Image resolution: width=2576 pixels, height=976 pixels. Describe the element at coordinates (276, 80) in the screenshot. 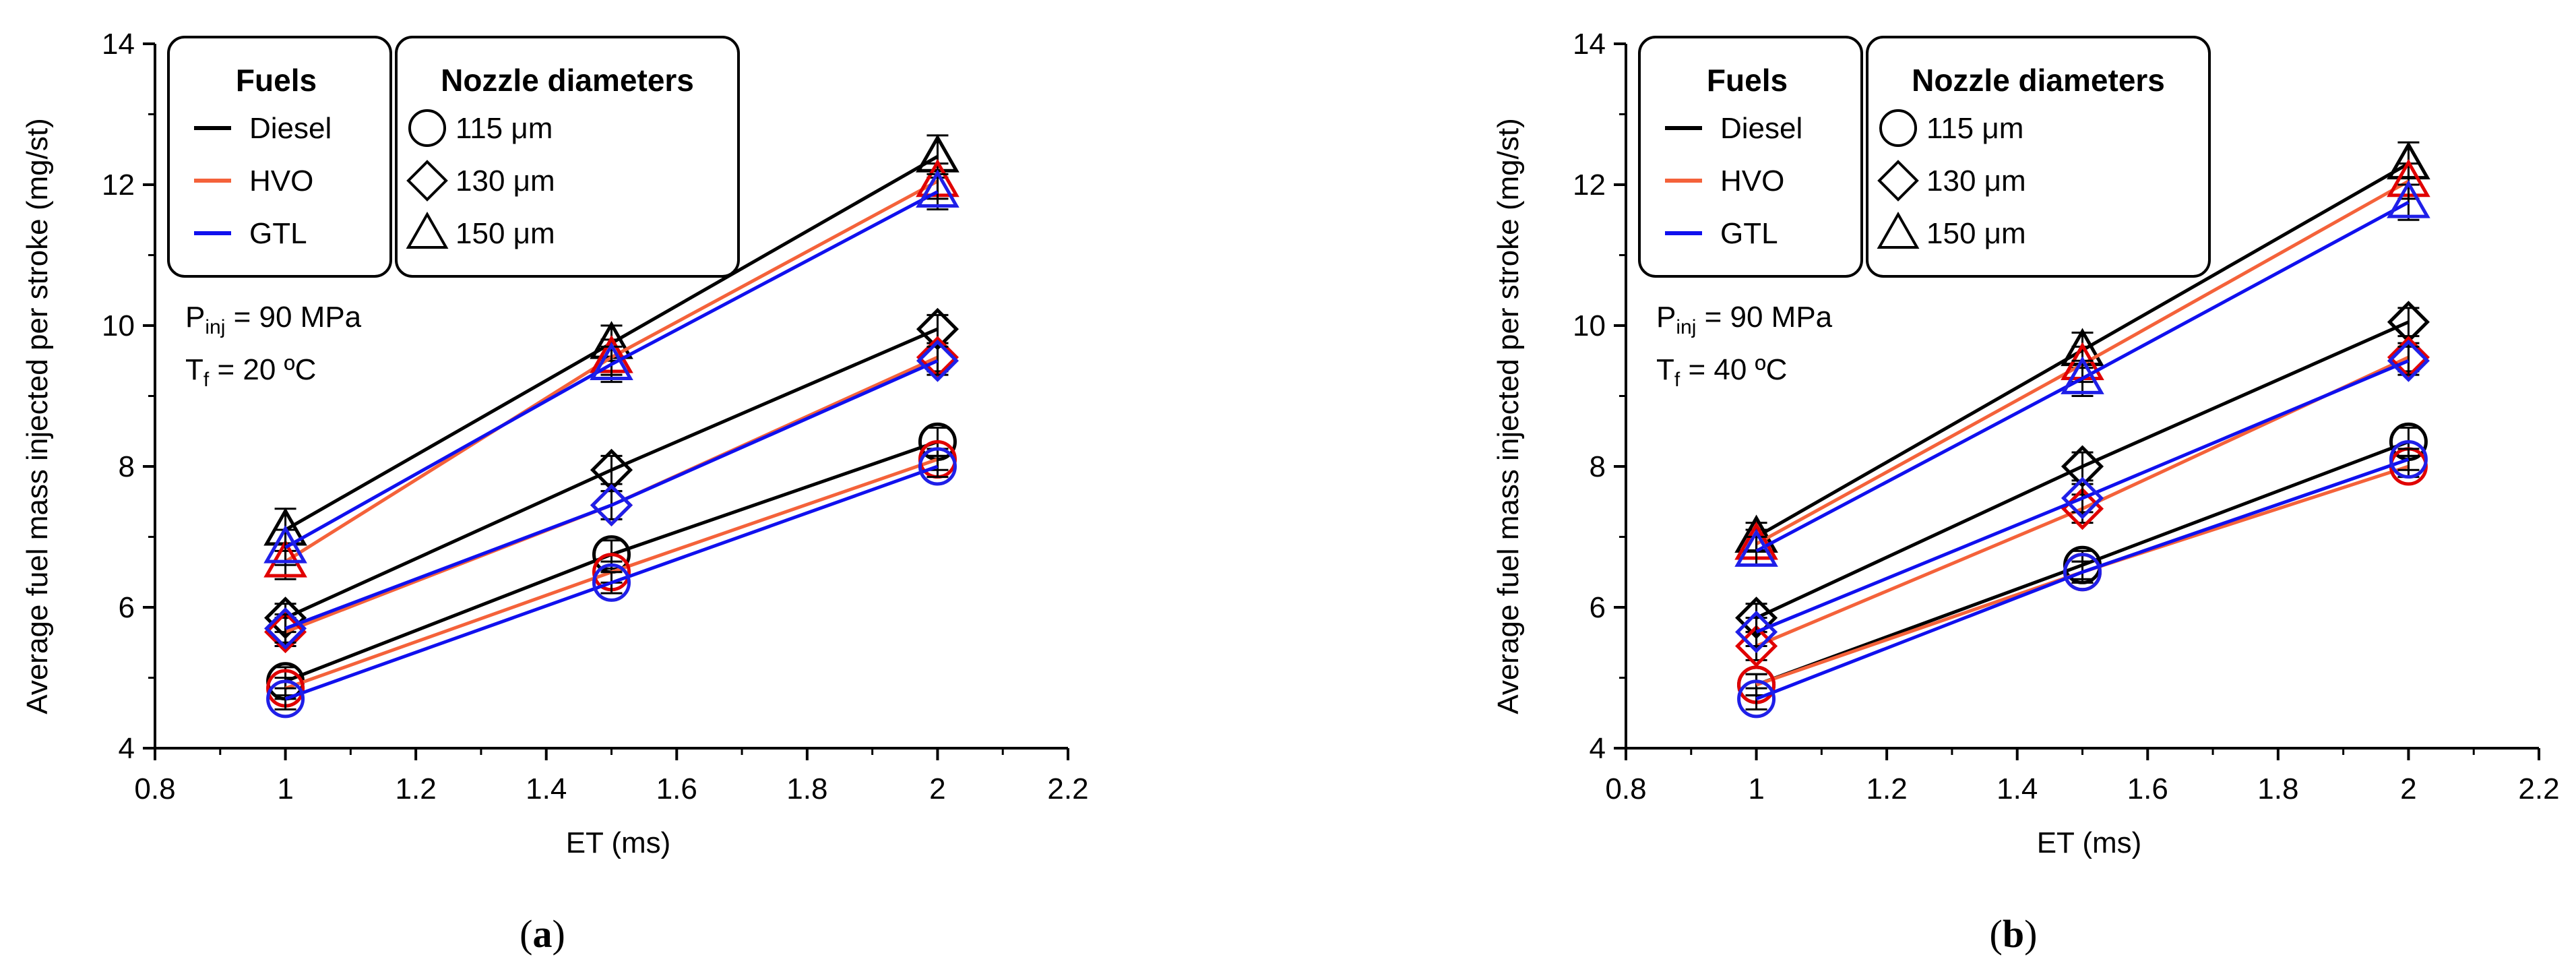

I see `legend-fuels-title: Fuels` at that location.